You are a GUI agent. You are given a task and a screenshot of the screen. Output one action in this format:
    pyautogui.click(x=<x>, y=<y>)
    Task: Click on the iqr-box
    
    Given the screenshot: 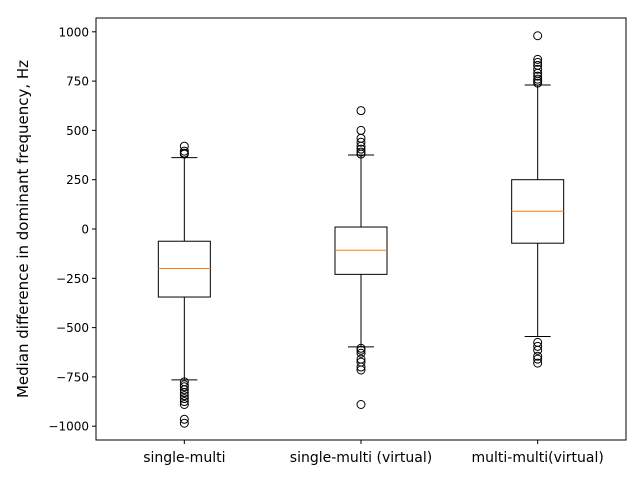 What is the action you would take?
    pyautogui.click(x=184, y=269)
    